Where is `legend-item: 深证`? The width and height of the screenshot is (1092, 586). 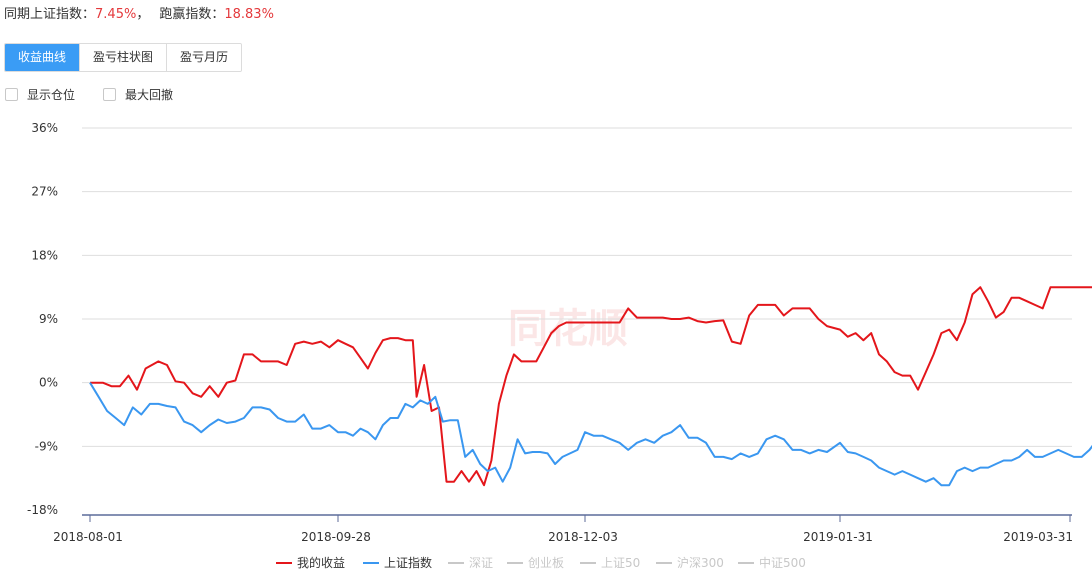
legend-item: 深证 is located at coordinates (470, 563).